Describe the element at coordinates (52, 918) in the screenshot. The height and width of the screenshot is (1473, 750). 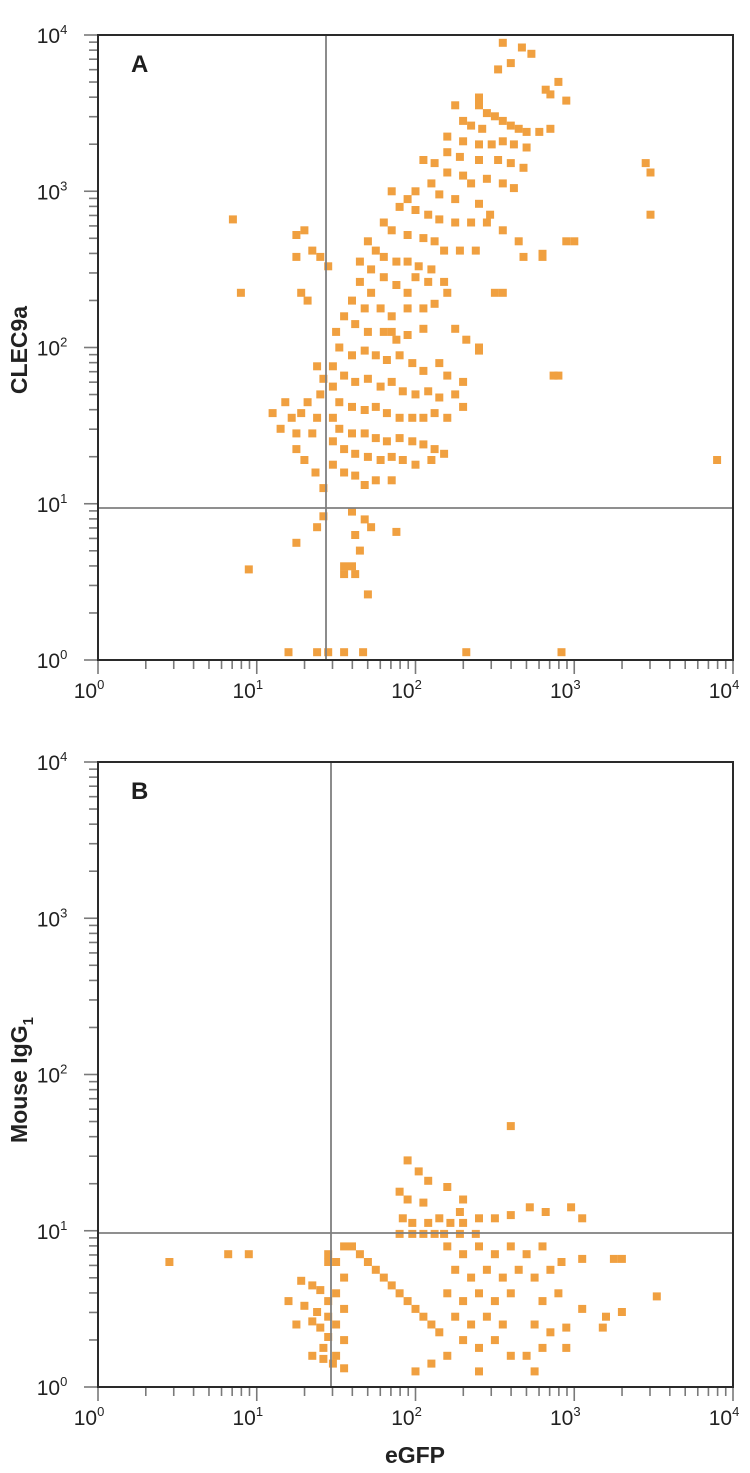
I see `y-tick-label: 10³` at that location.